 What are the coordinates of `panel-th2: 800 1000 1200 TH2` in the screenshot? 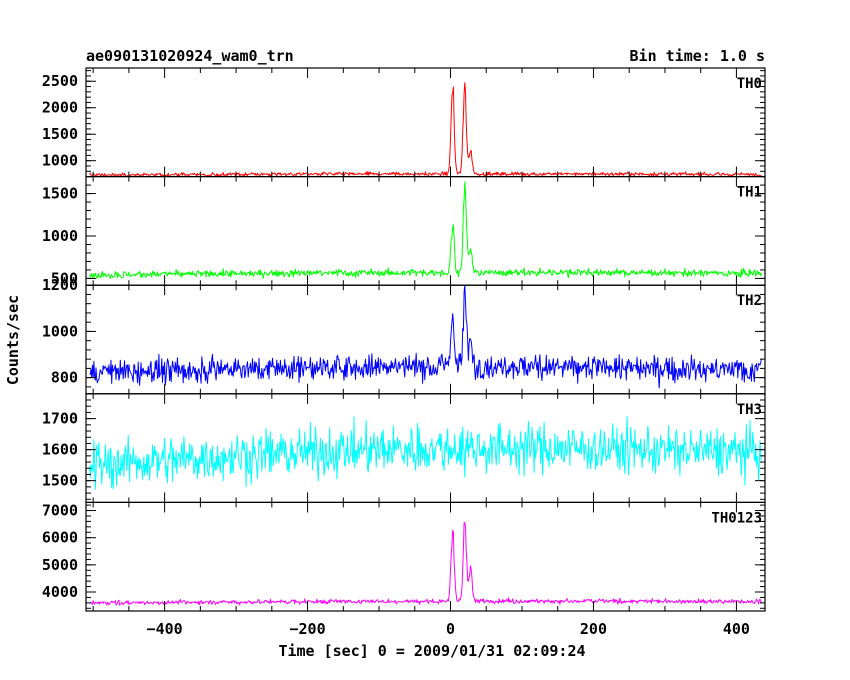 It's located at (404, 335).